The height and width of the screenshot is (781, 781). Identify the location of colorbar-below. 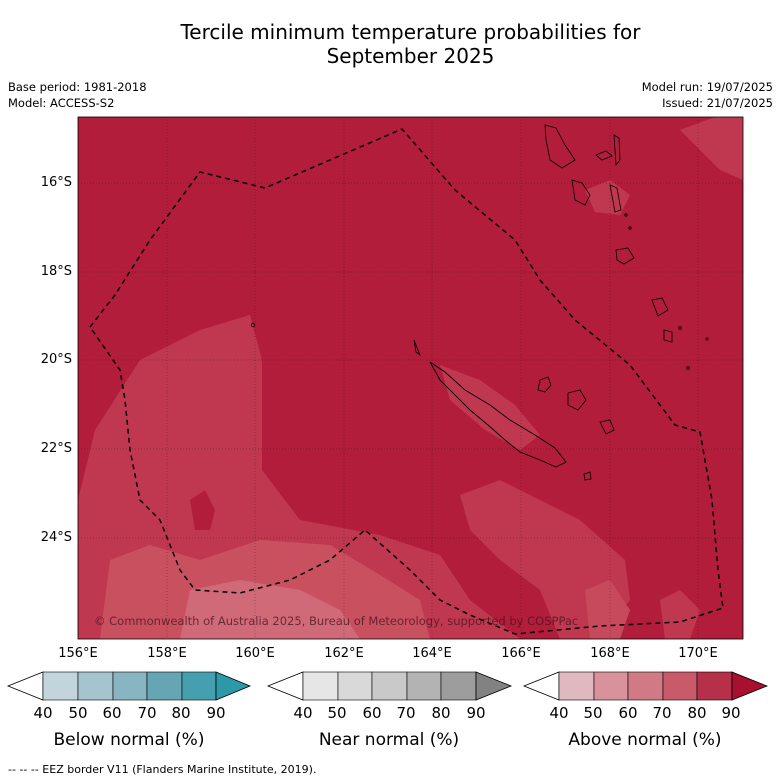
(129, 686).